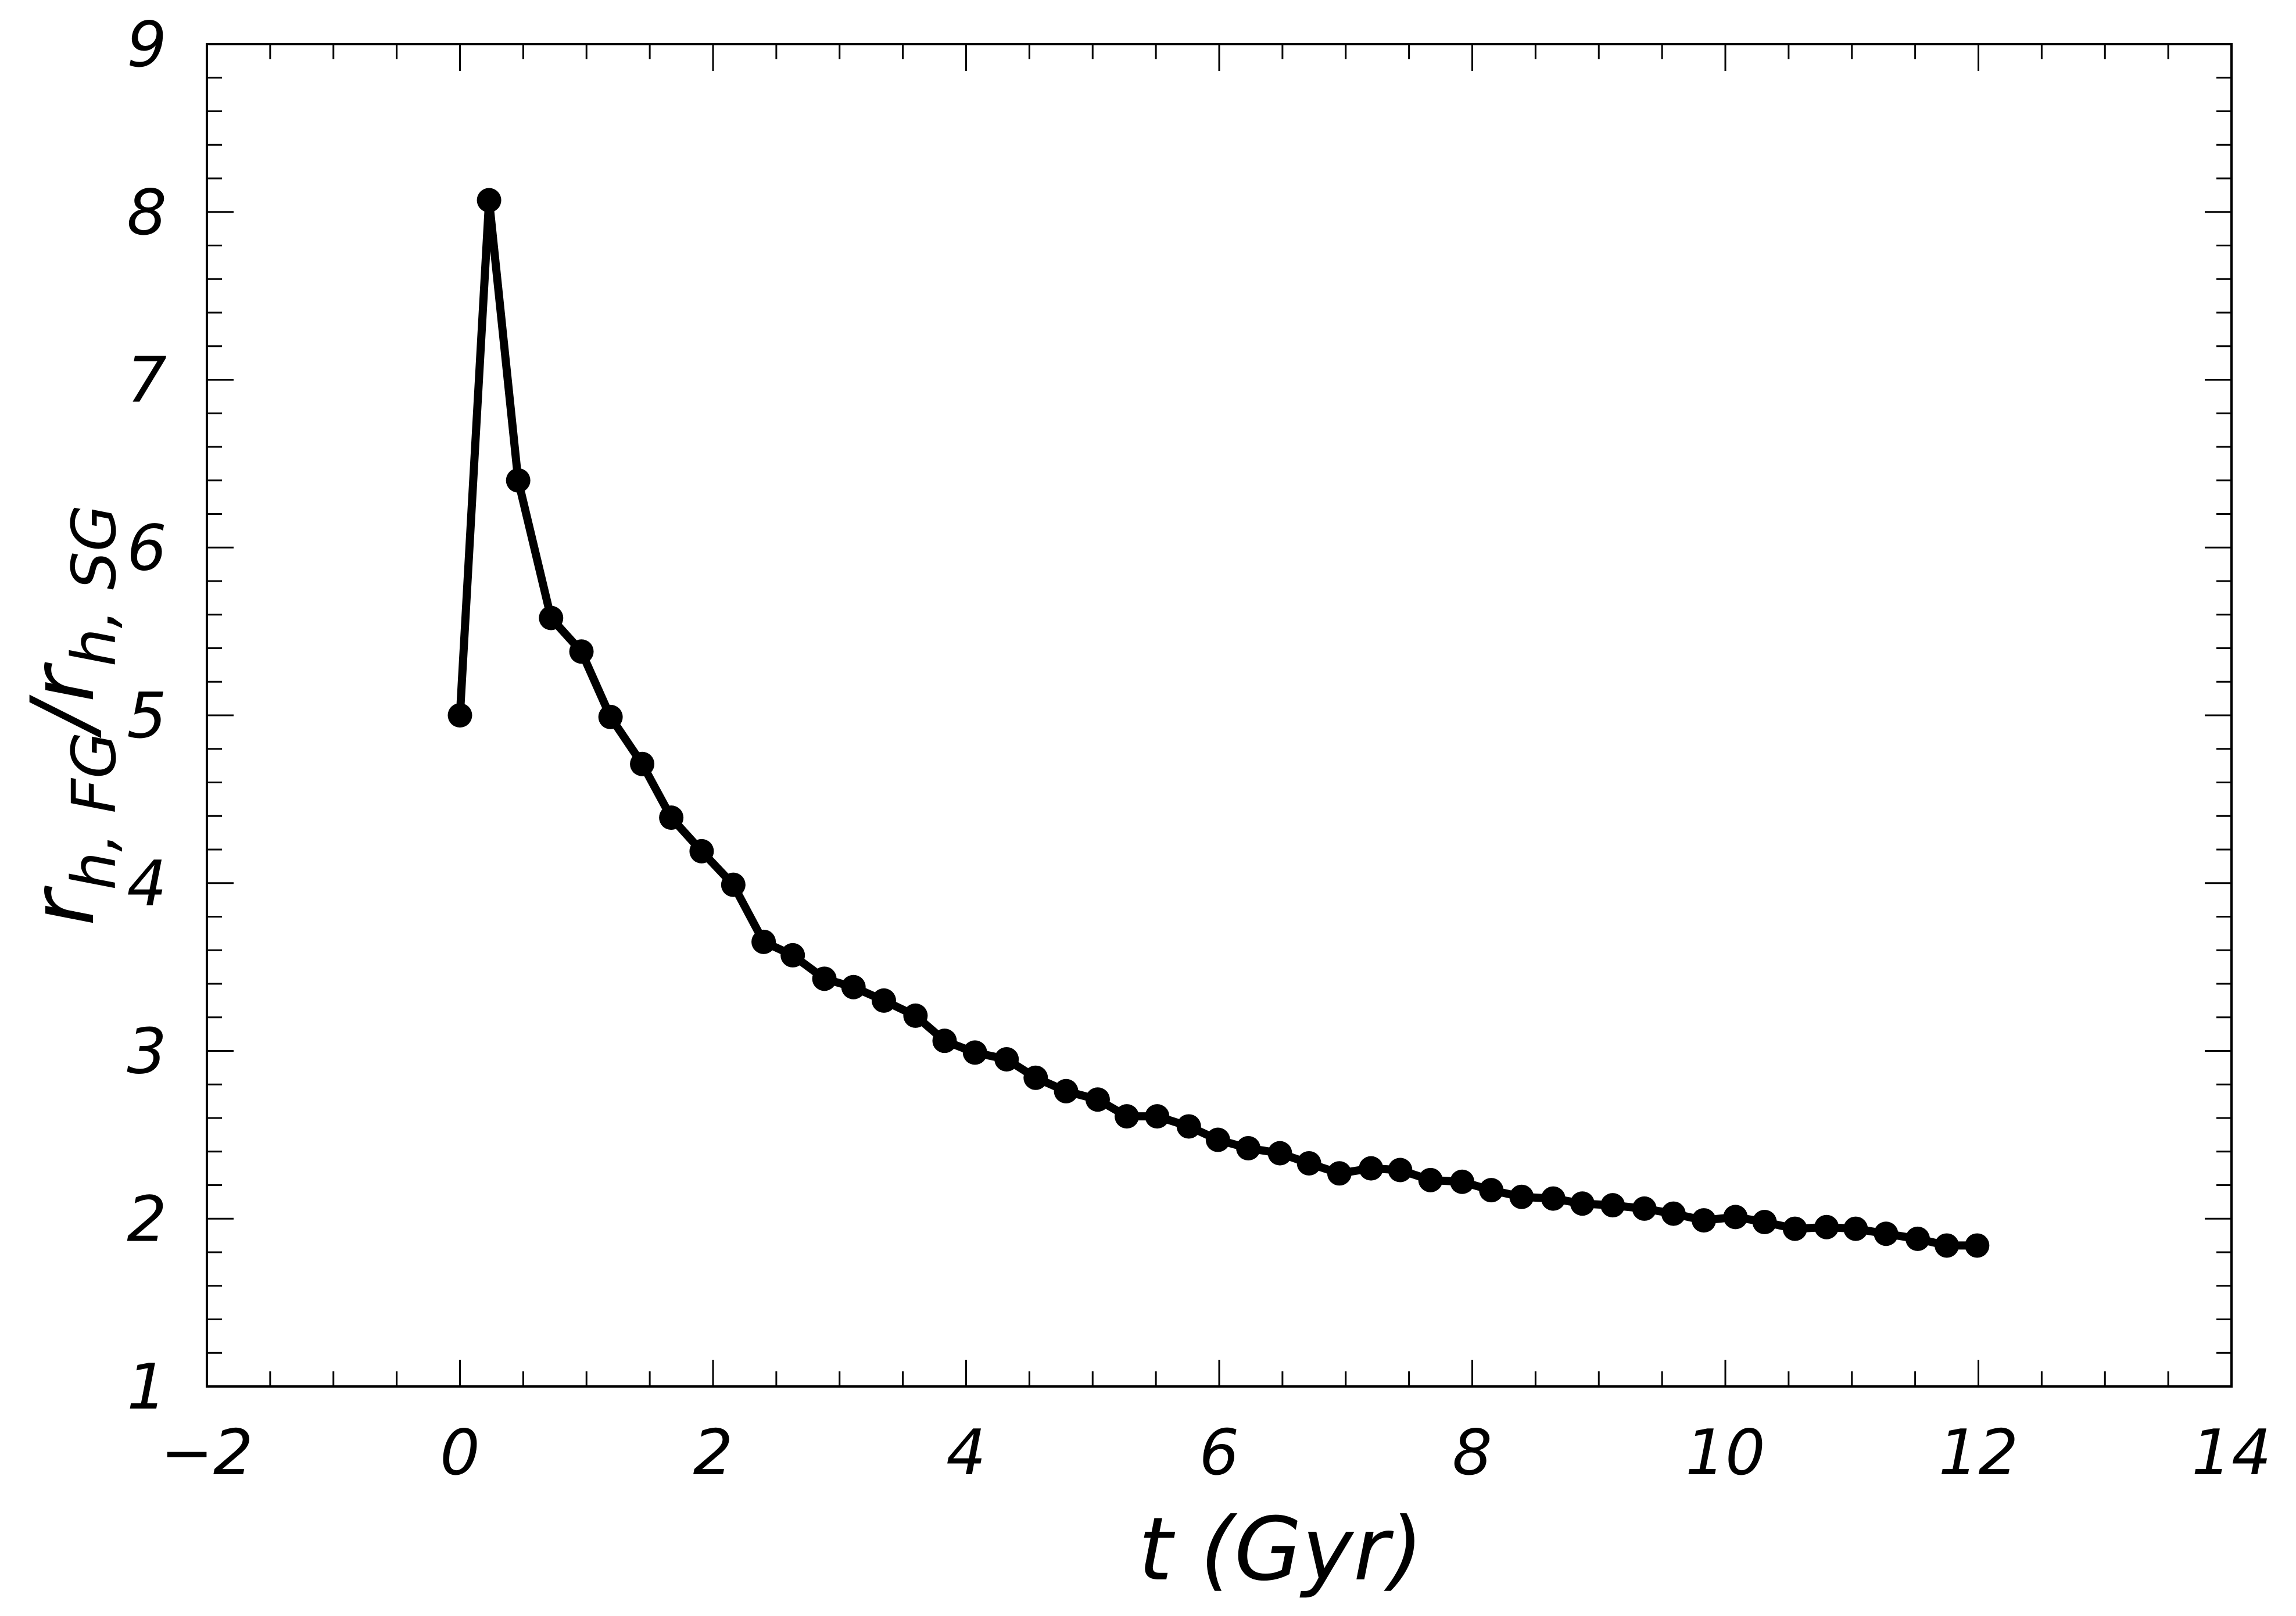  Describe the element at coordinates (147, 1052) in the screenshot. I see `y-tick-label: 3` at that location.